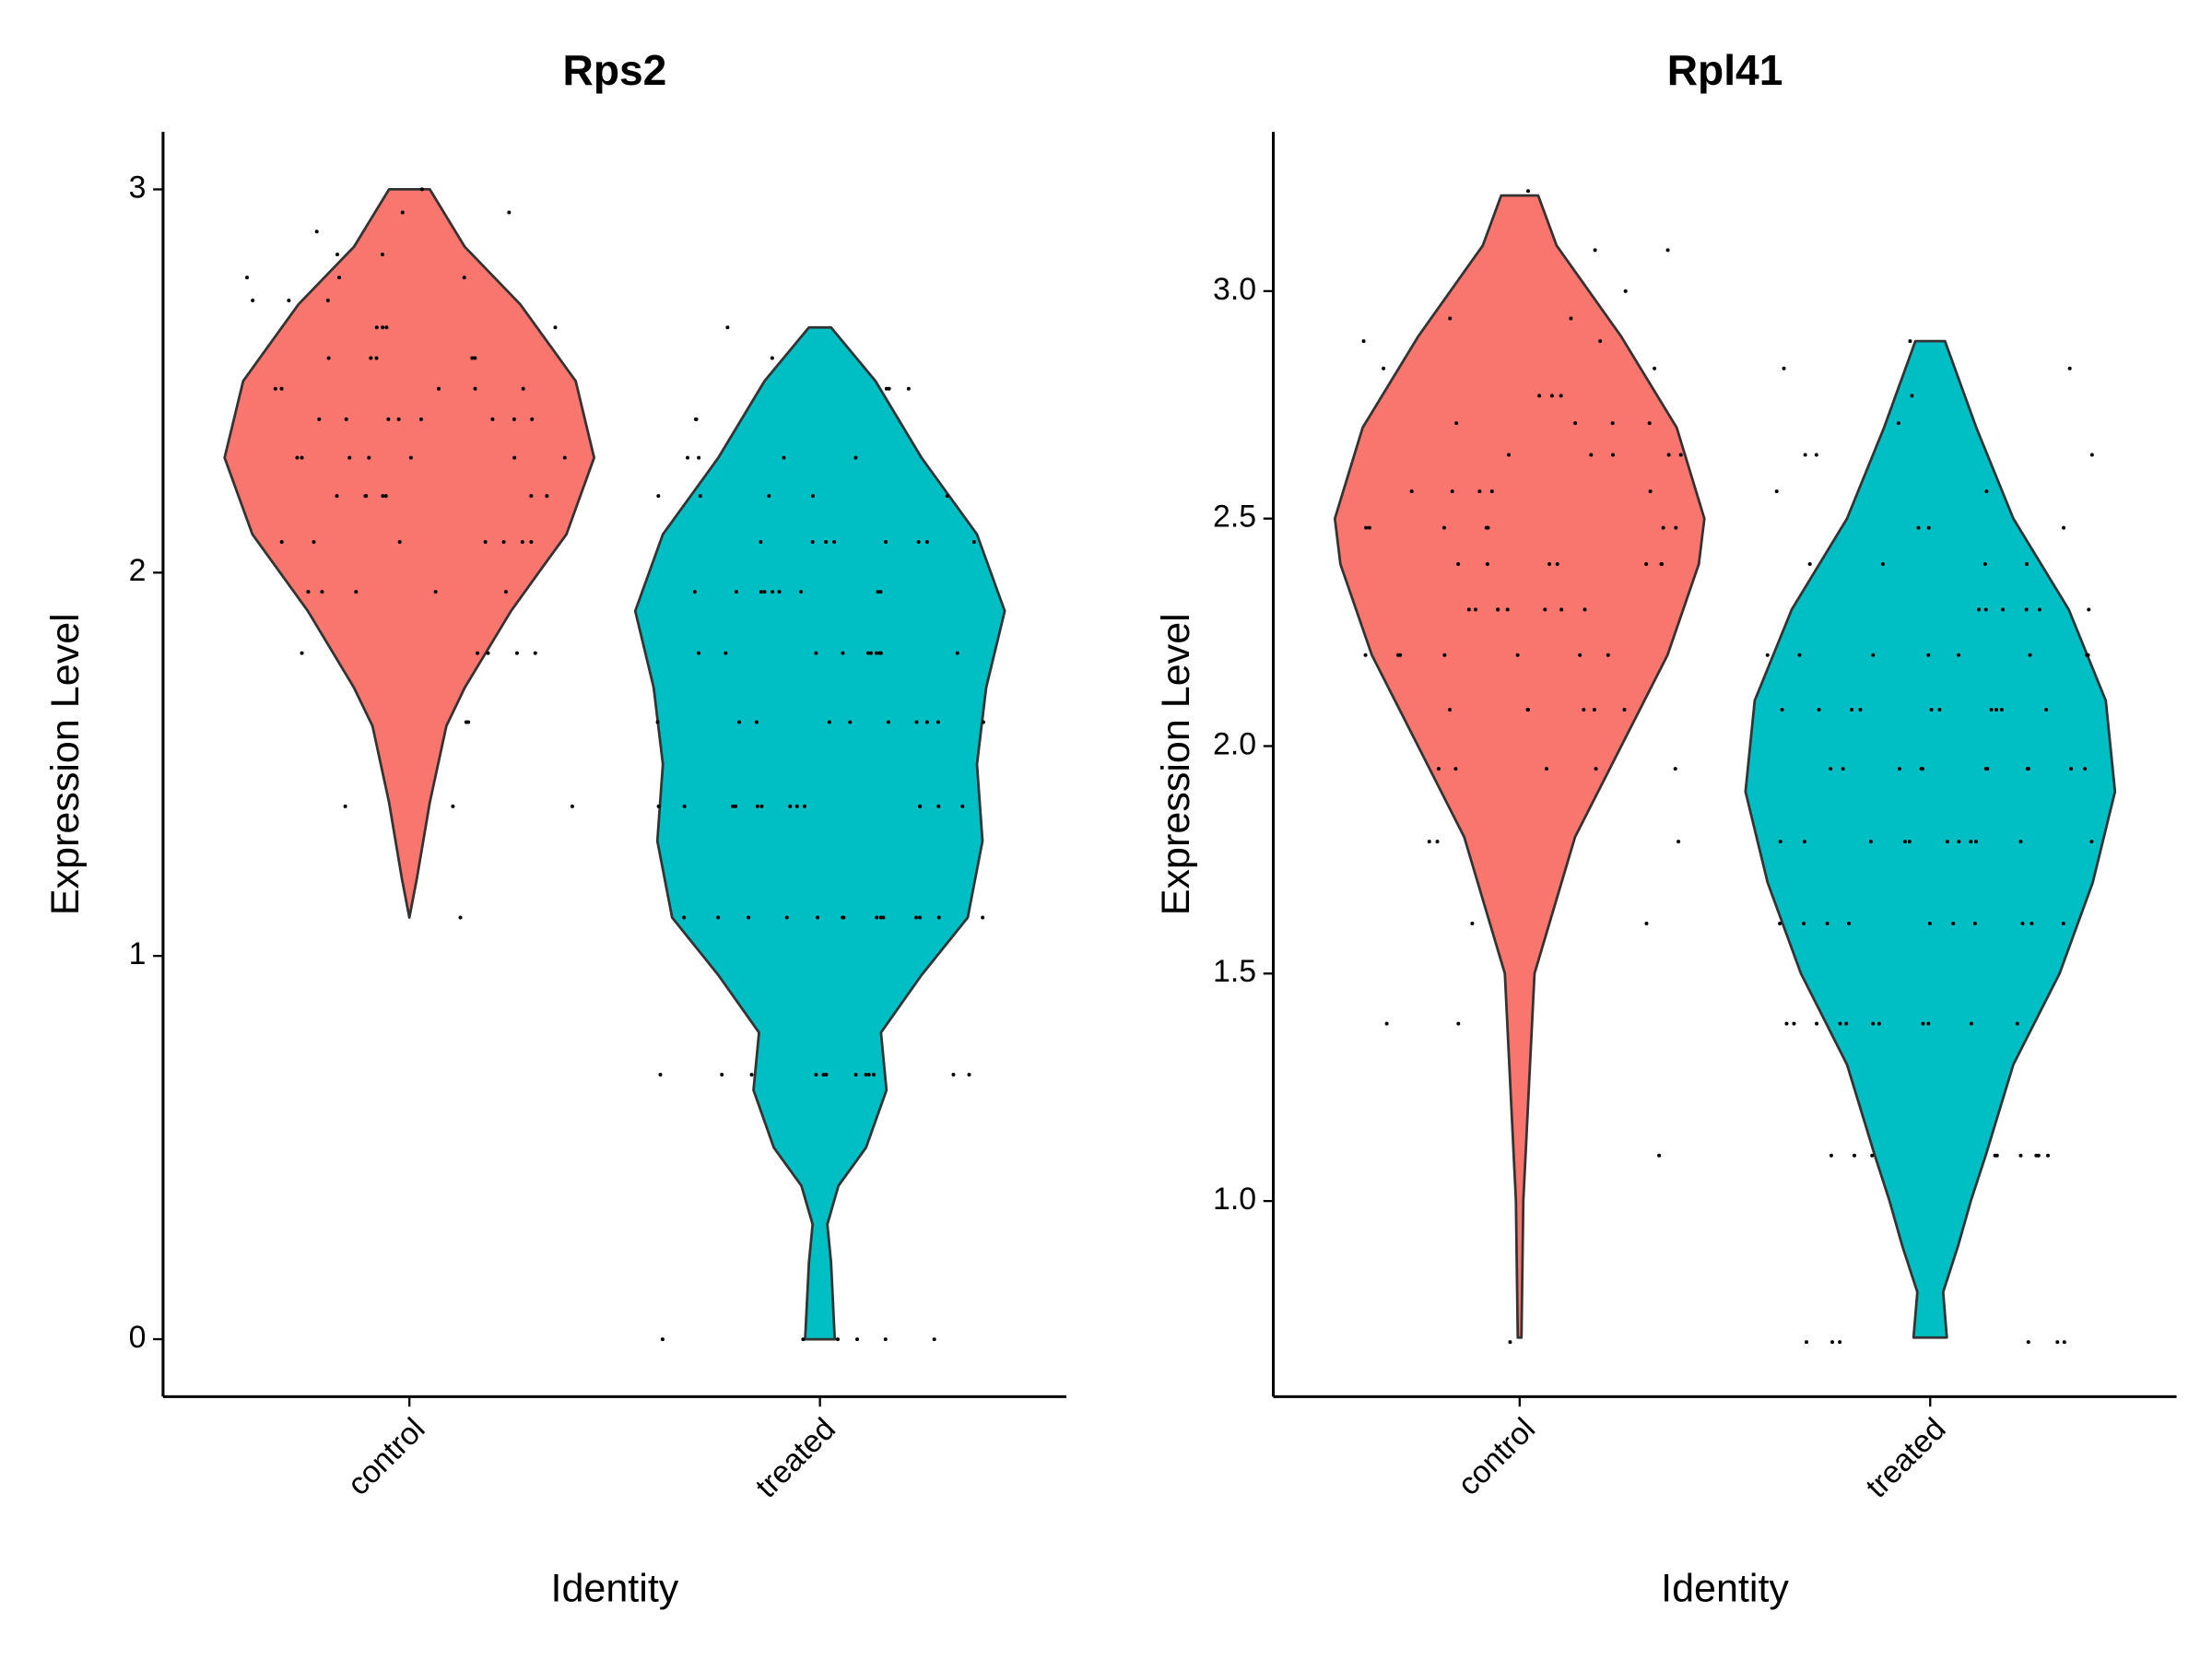 The width and height of the screenshot is (2212, 1659). I want to click on y-tick-label: 0, so click(138, 1337).